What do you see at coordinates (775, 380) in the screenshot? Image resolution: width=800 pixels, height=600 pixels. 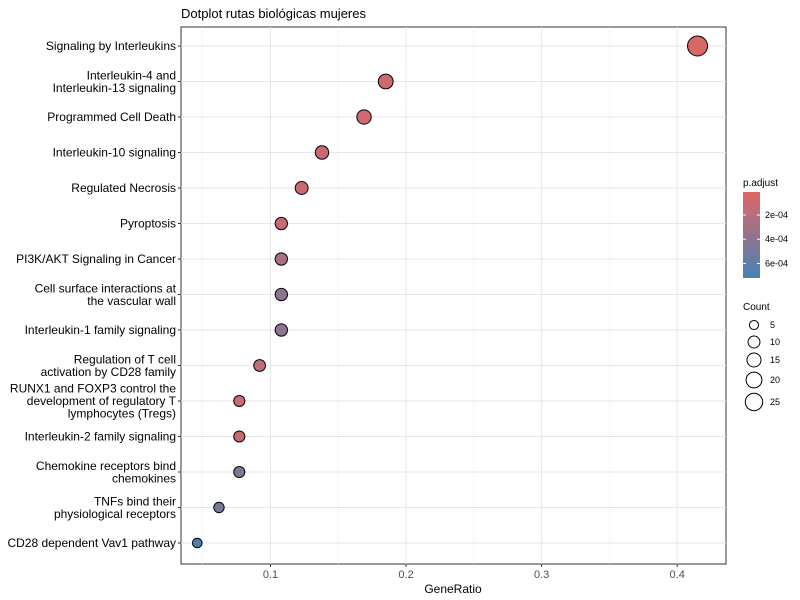 I see `size-legend-label: 20` at bounding box center [775, 380].